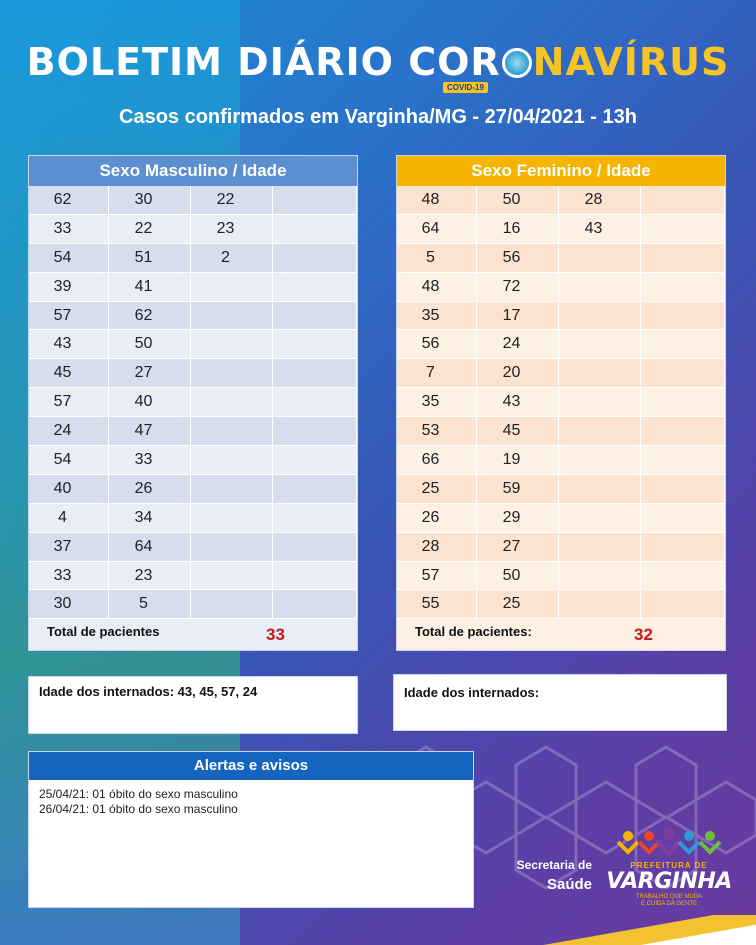 Image resolution: width=756 pixels, height=945 pixels. I want to click on age-cell: 28, so click(600, 200).